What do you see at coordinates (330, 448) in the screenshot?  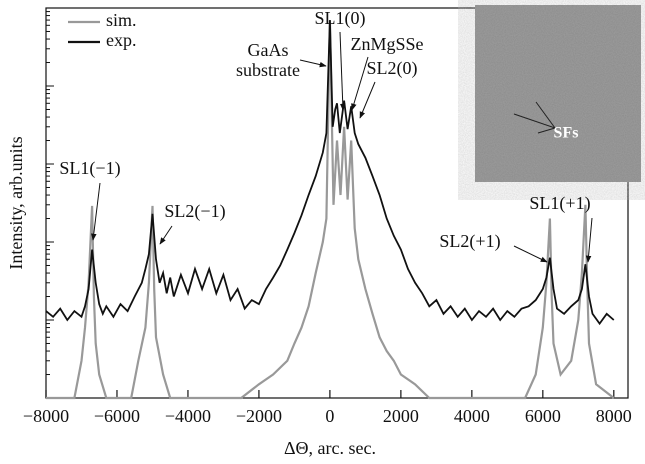 I see `x-axis-label: ΔΘ, arc. sec.` at bounding box center [330, 448].